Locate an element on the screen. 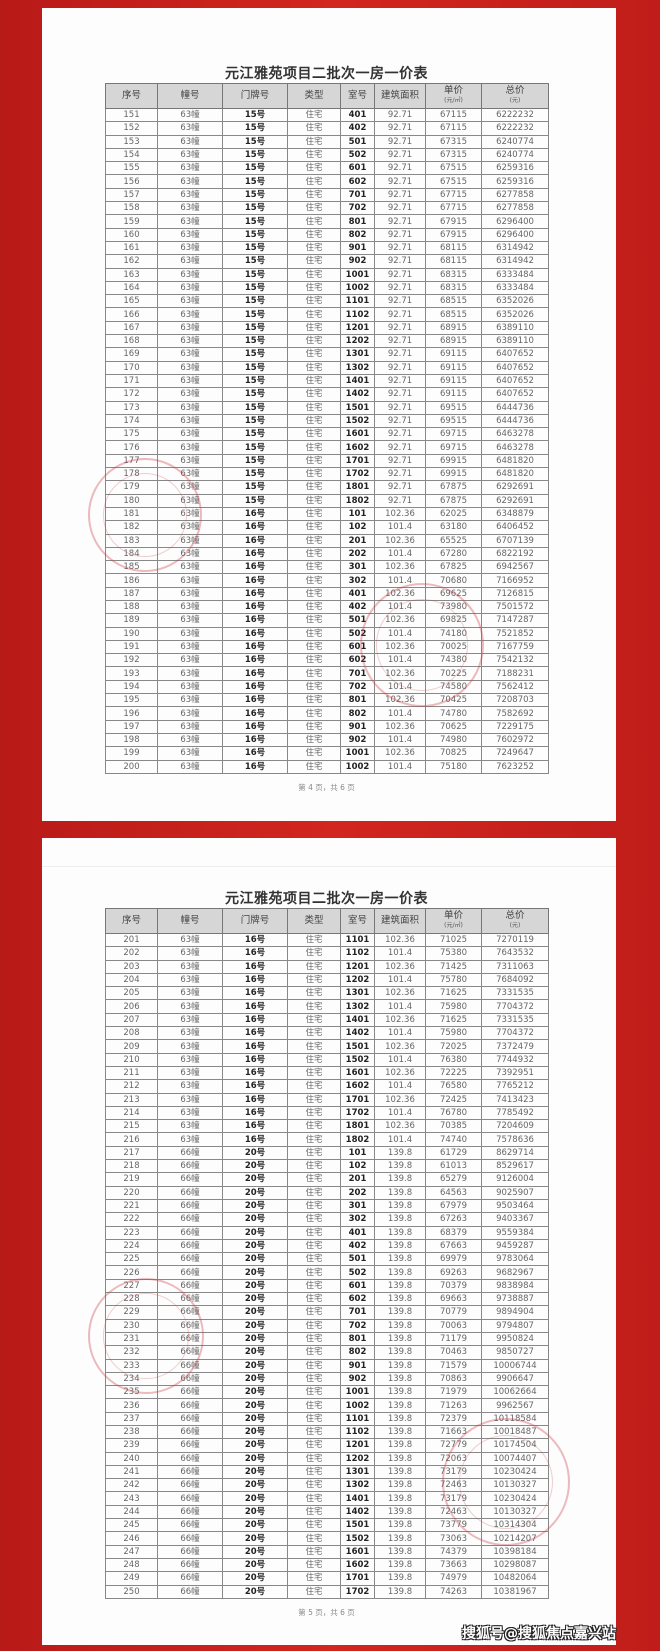  seq-cell: 234 is located at coordinates (131, 1379).